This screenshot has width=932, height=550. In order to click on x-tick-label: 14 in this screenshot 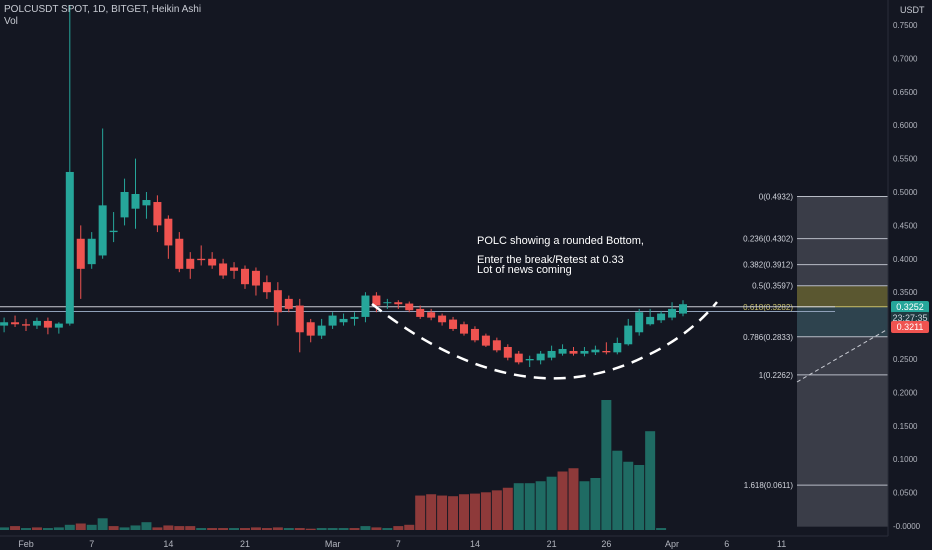, I will do `click(168, 544)`.